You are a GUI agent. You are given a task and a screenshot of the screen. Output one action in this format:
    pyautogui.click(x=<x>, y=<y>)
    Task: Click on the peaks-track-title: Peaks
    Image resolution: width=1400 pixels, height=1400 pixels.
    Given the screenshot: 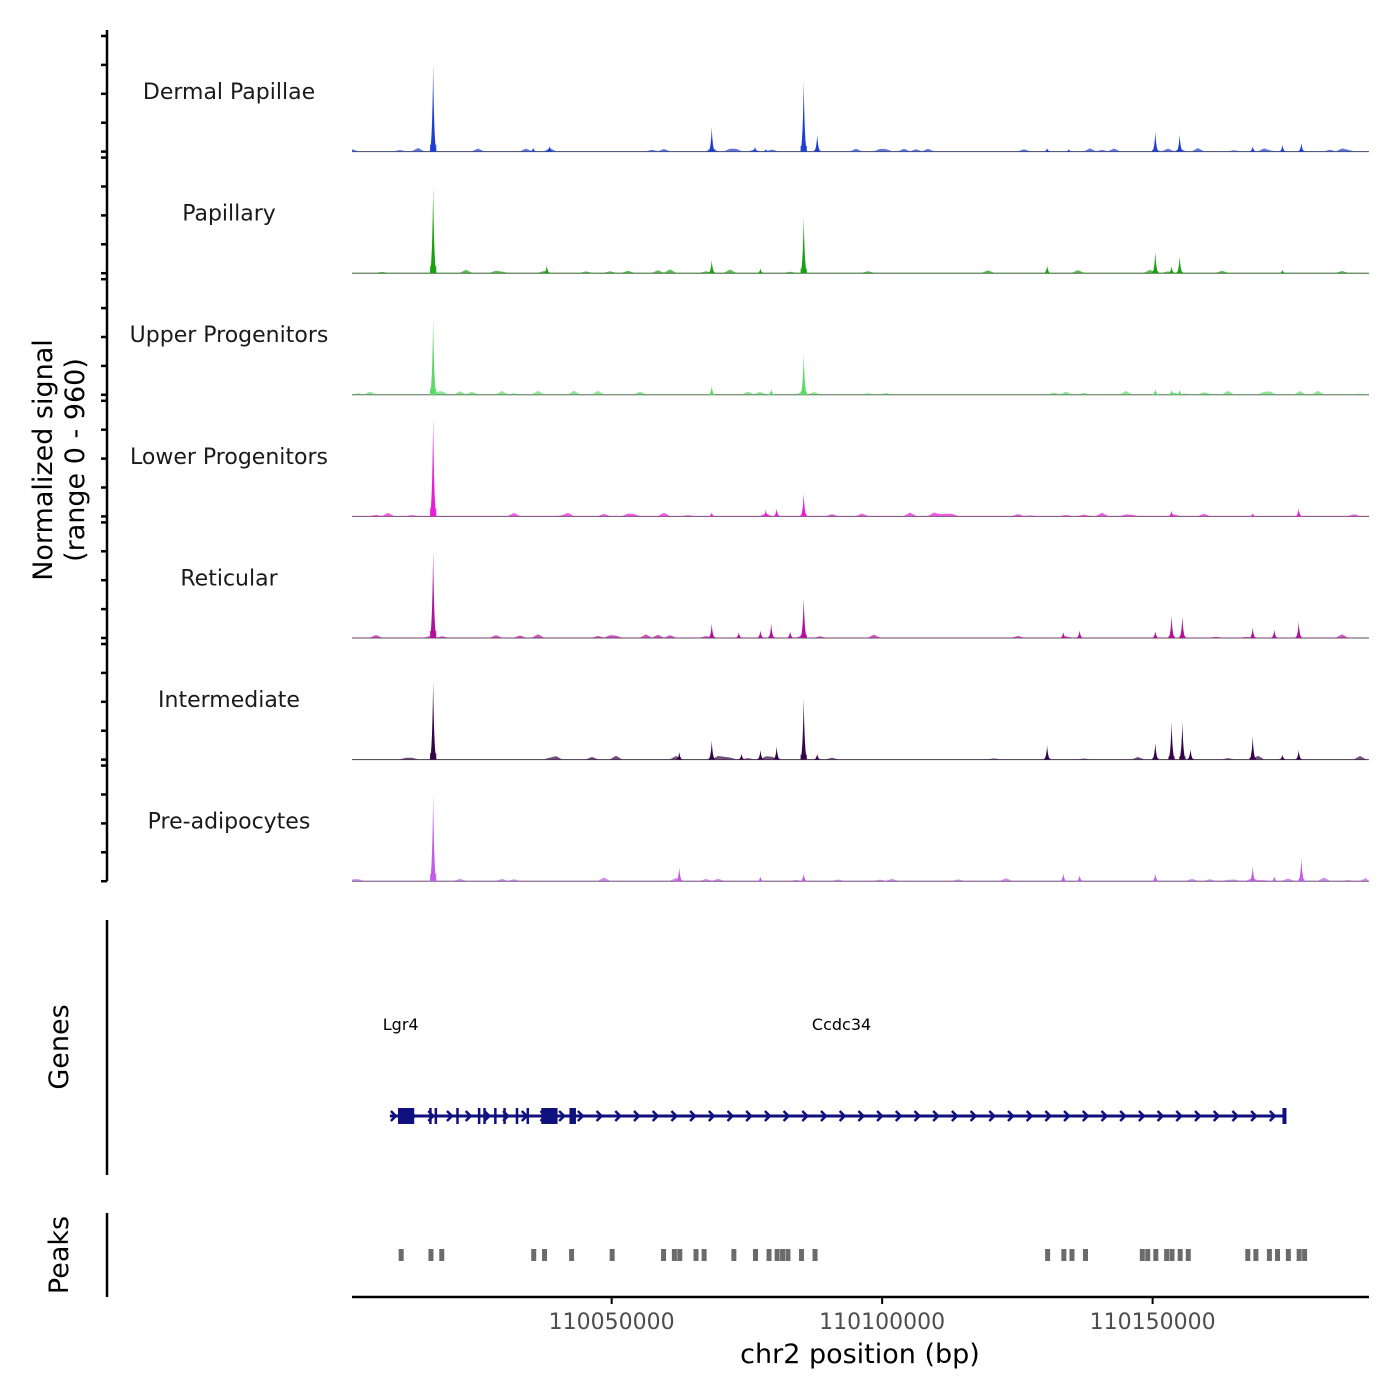 What is the action you would take?
    pyautogui.click(x=59, y=1255)
    